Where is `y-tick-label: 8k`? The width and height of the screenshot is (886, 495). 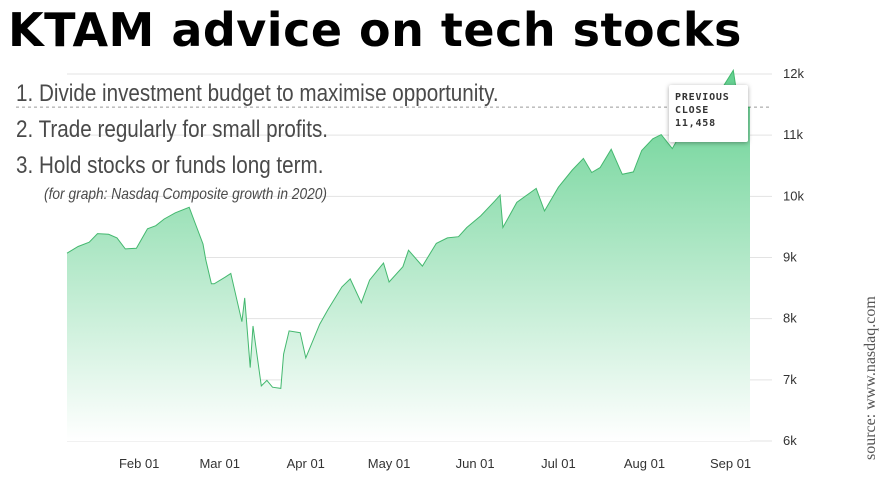
y-tick-label: 8k is located at coordinates (790, 318).